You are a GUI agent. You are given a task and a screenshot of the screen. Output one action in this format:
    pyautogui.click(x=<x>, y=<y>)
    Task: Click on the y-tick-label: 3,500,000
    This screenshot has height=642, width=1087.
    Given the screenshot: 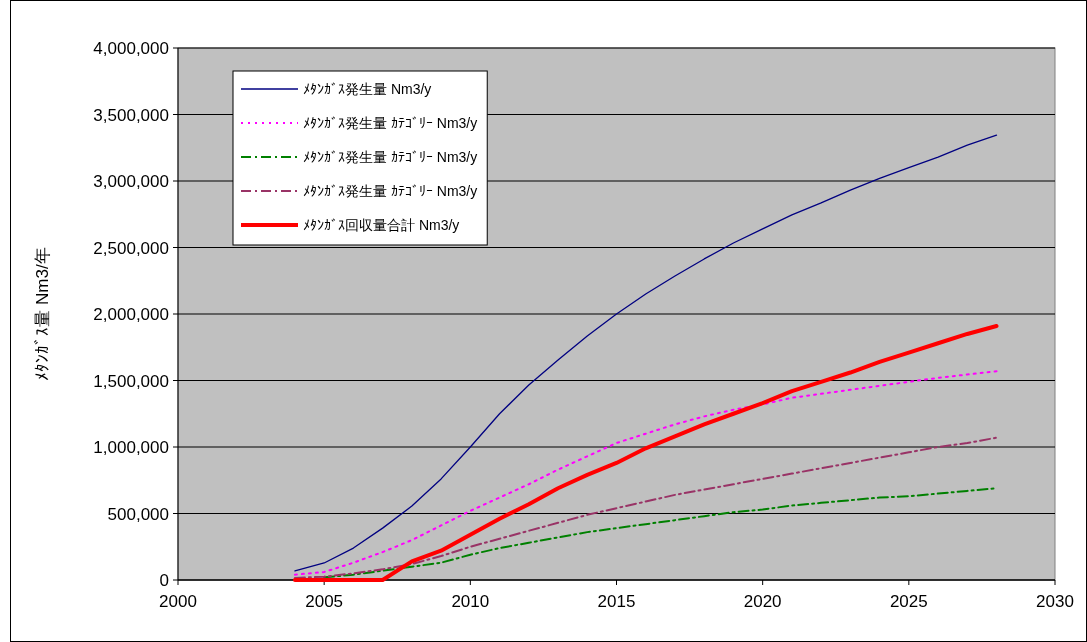 What is the action you would take?
    pyautogui.click(x=131, y=115)
    